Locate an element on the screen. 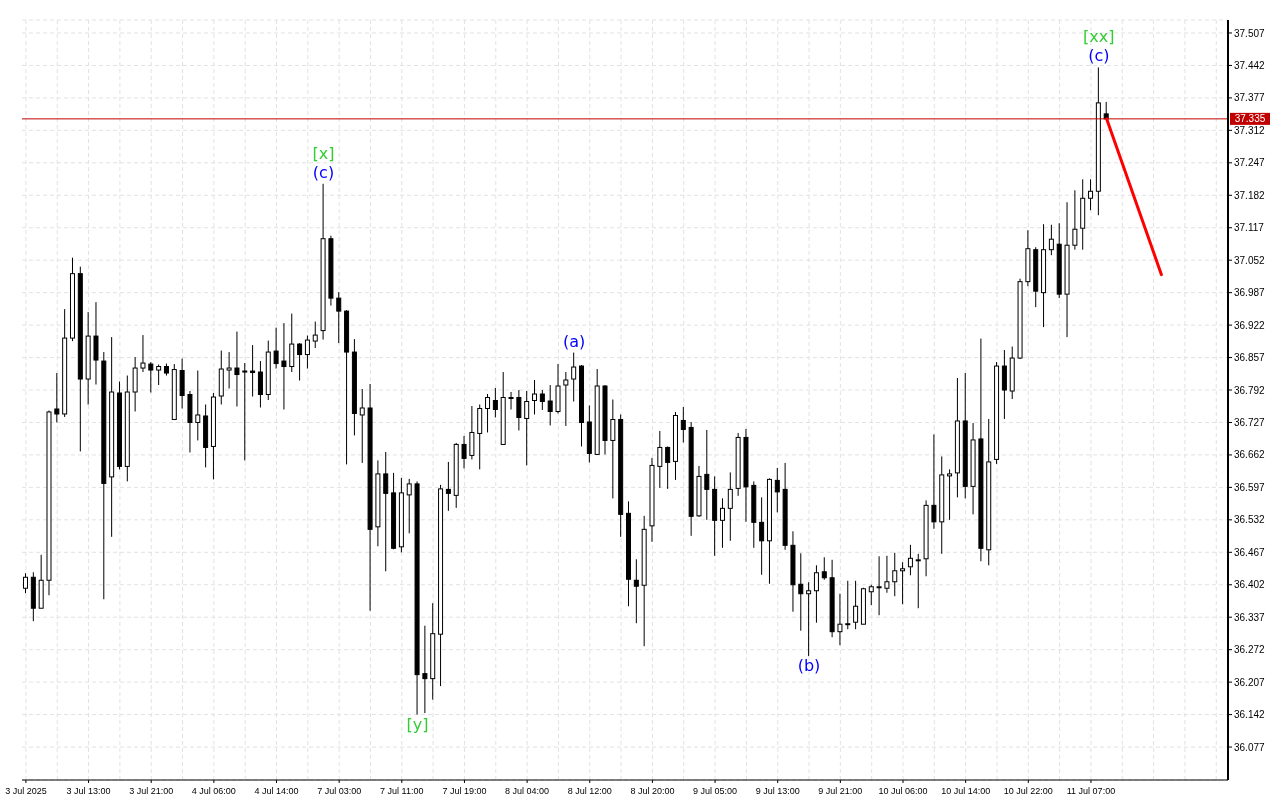 This screenshot has width=1280, height=800. y-tick-label: 37.247 is located at coordinates (1250, 163).